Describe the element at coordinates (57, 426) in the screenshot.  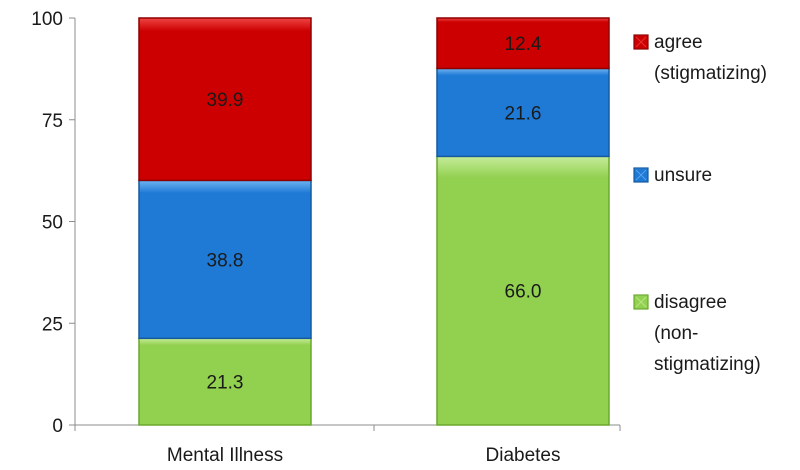
I see `y-tick-label: 0` at that location.